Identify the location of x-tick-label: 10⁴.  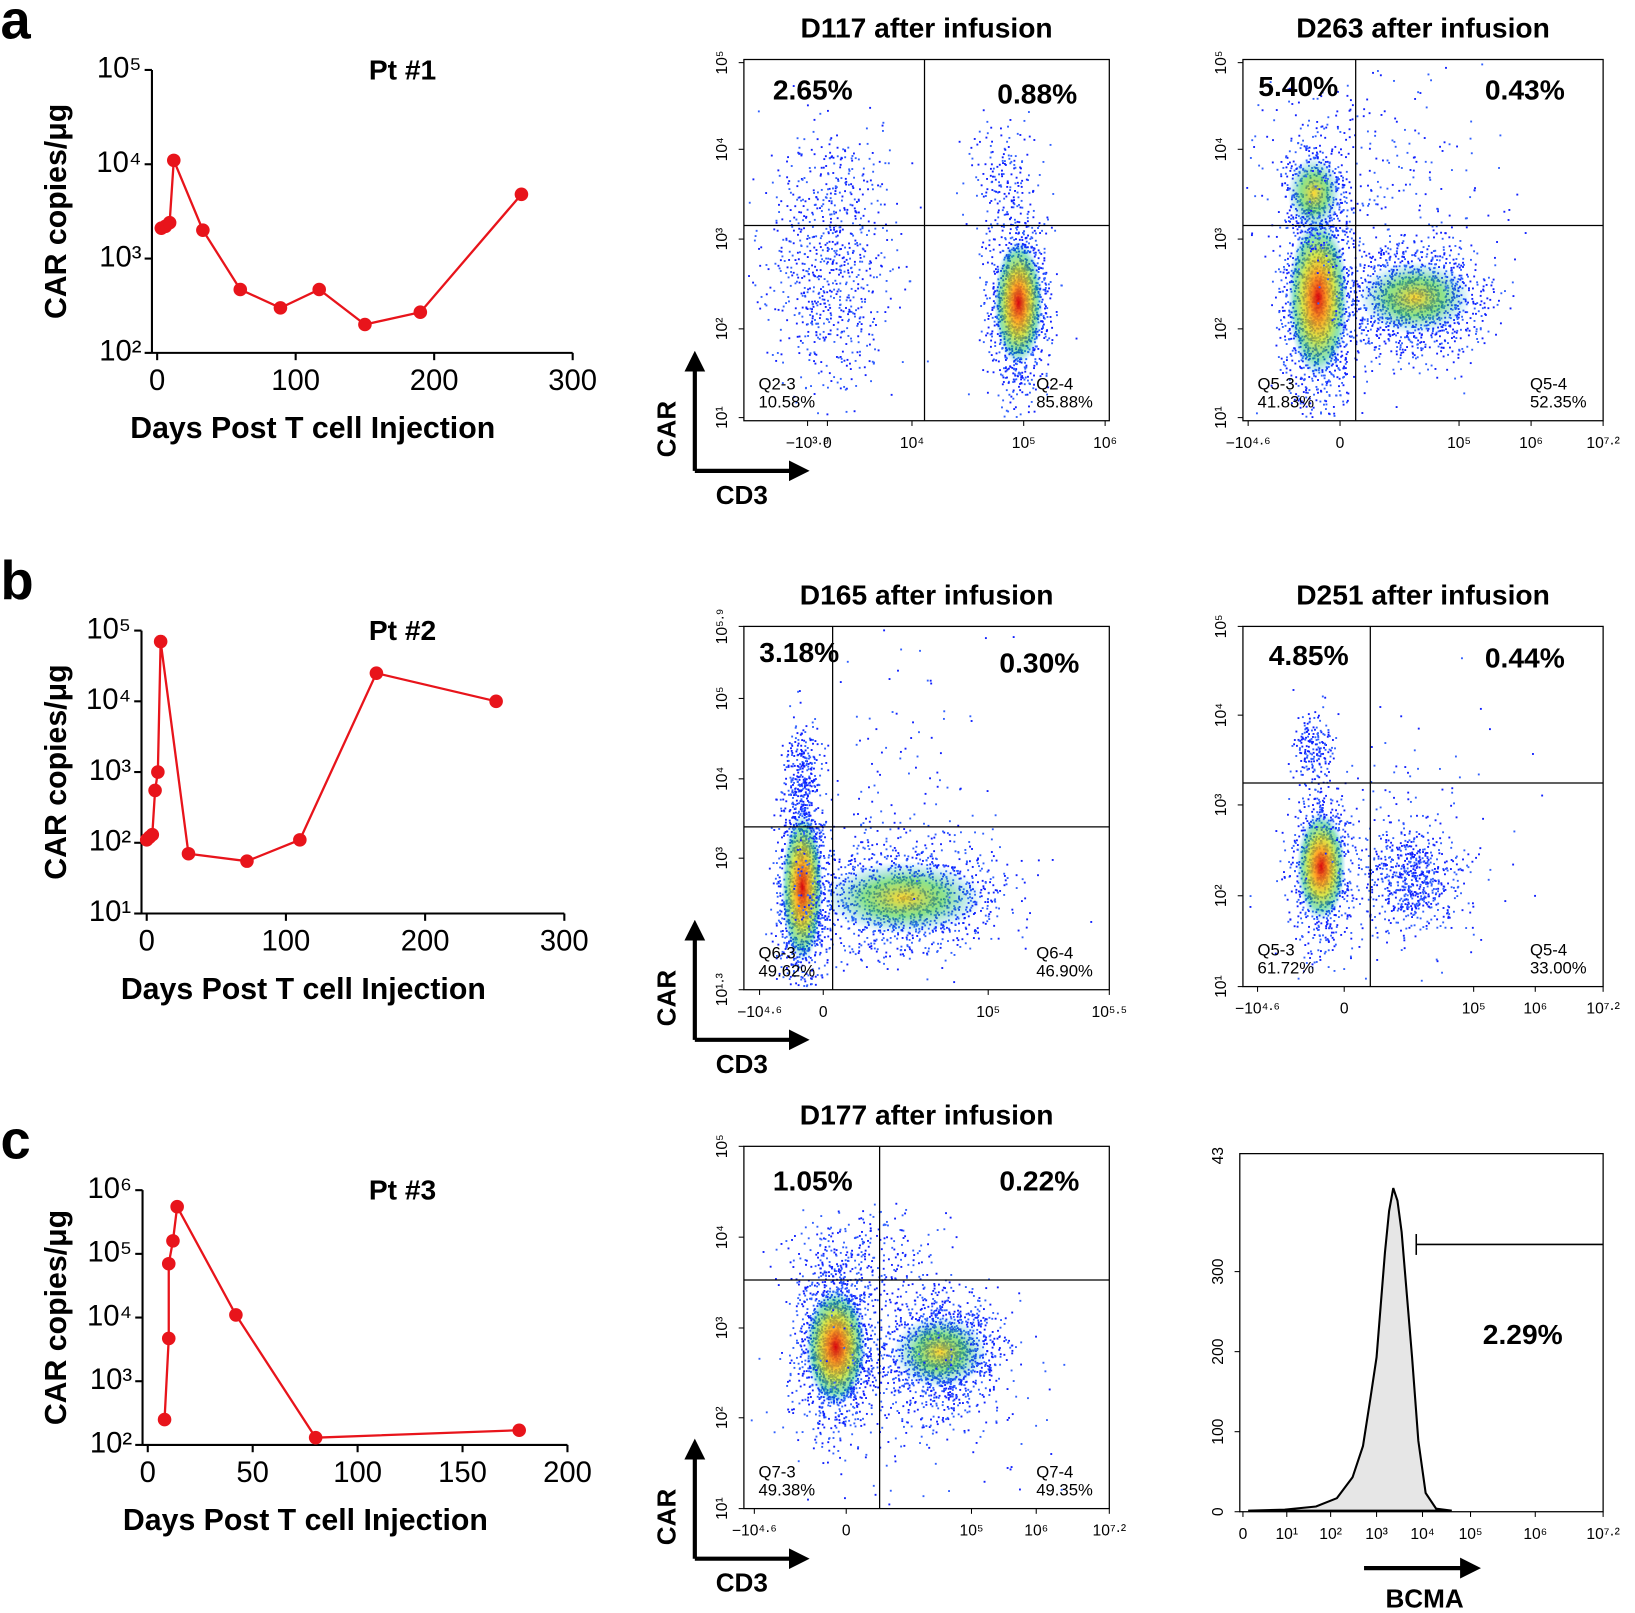
(912, 443).